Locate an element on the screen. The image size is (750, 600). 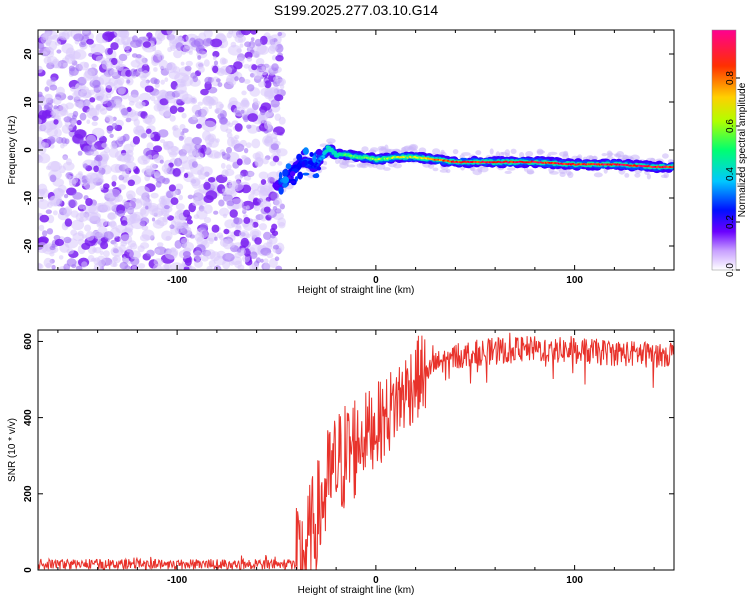
colorbar-gradient is located at coordinates (724, 150).